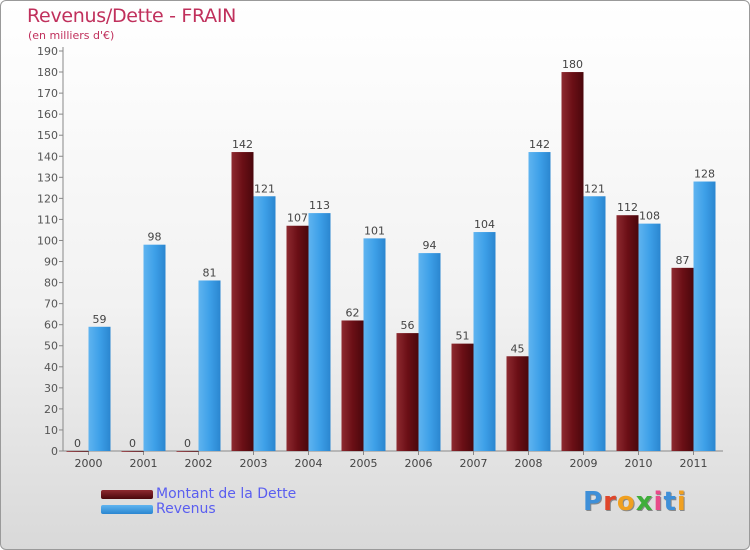  What do you see at coordinates (683, 260) in the screenshot?
I see `data-label-debt: 87` at bounding box center [683, 260].